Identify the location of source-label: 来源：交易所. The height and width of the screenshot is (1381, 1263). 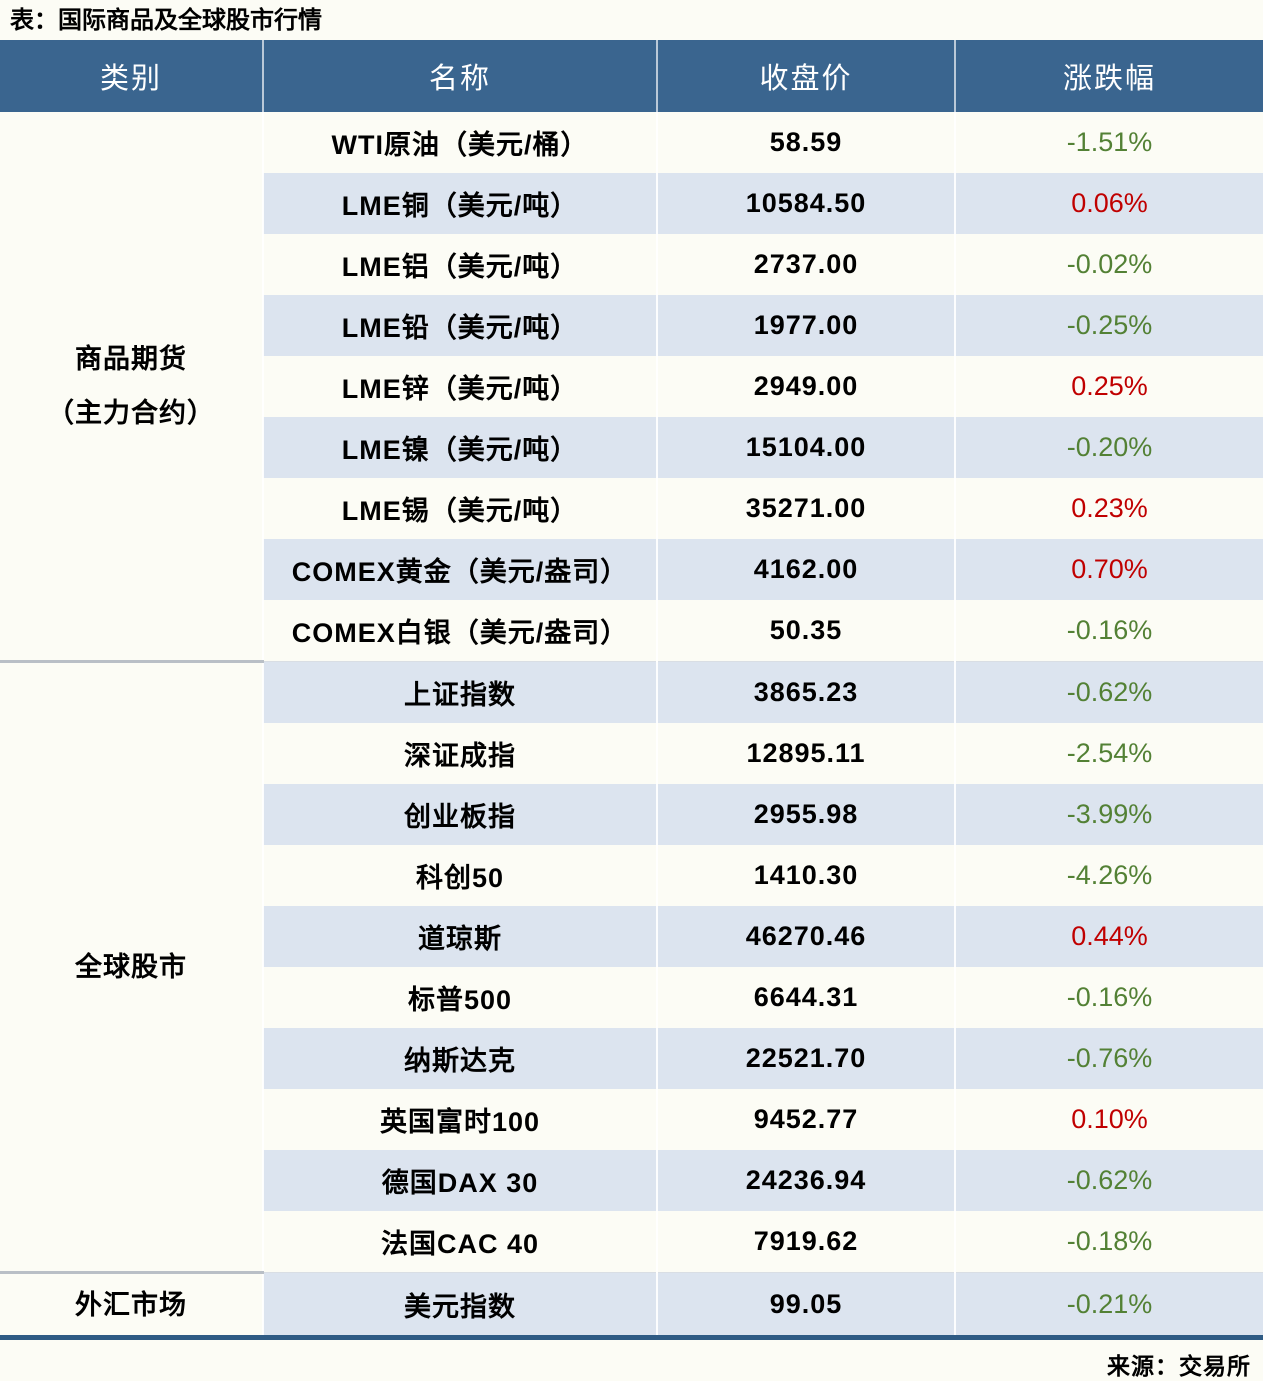
(1179, 1366).